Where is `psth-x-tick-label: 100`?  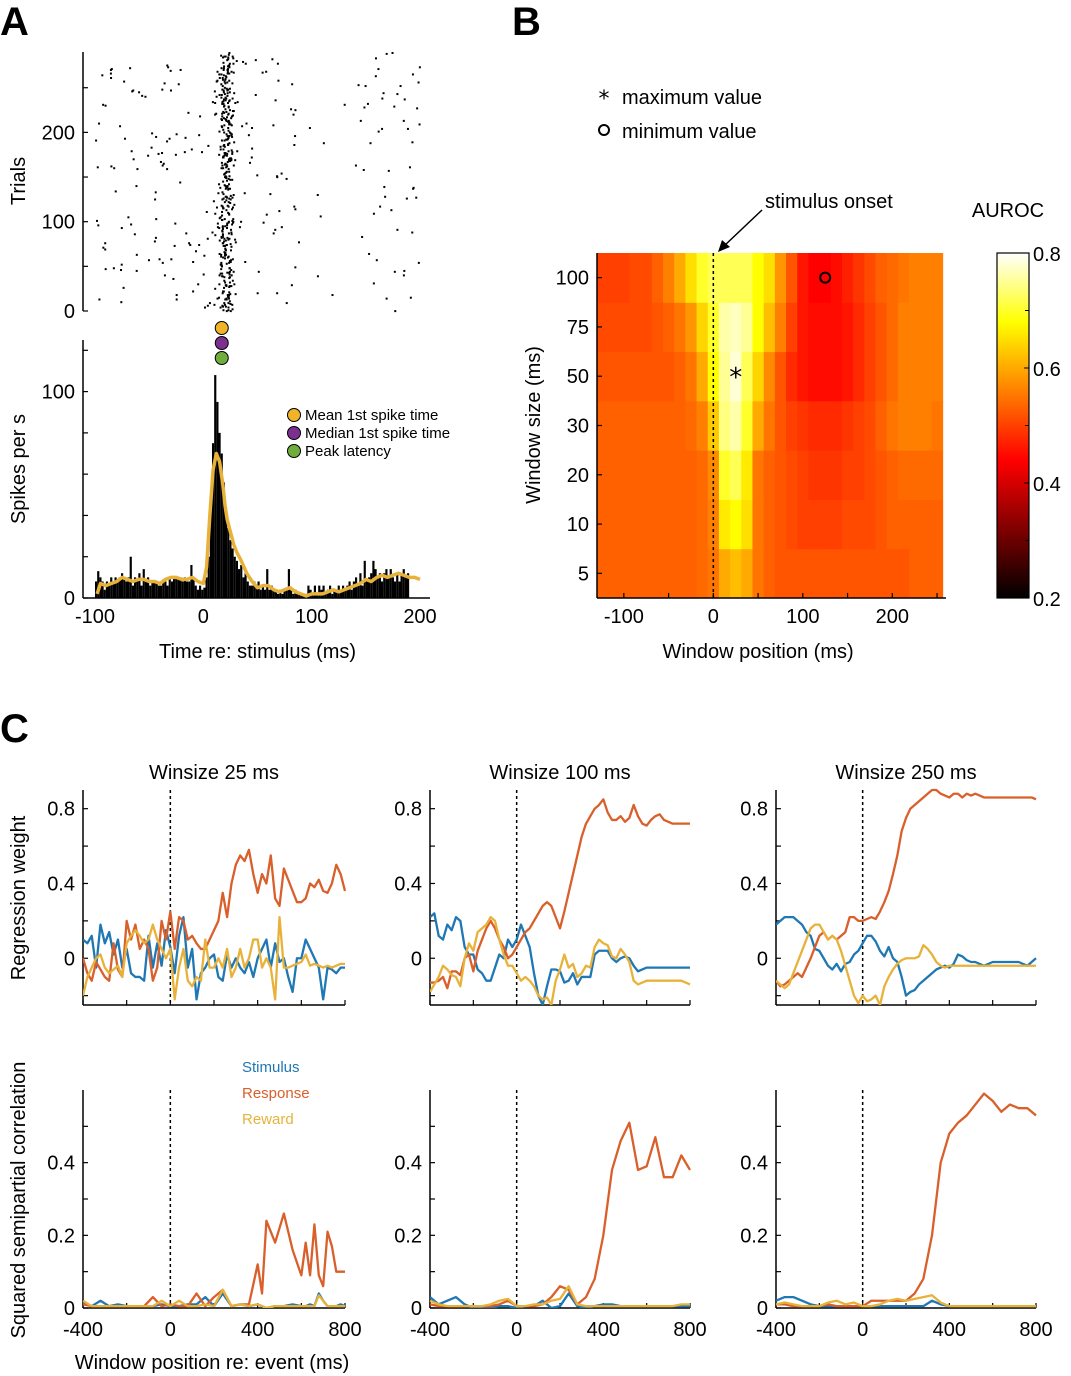
psth-x-tick-label: 100 is located at coordinates (311, 617).